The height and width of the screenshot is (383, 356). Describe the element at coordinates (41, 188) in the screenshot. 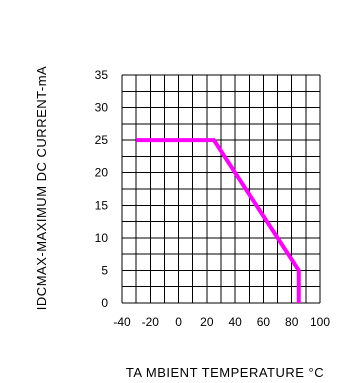

I see `y-axis-title: IDCMAX-MAXIMUM DC CURRENT-mA` at that location.